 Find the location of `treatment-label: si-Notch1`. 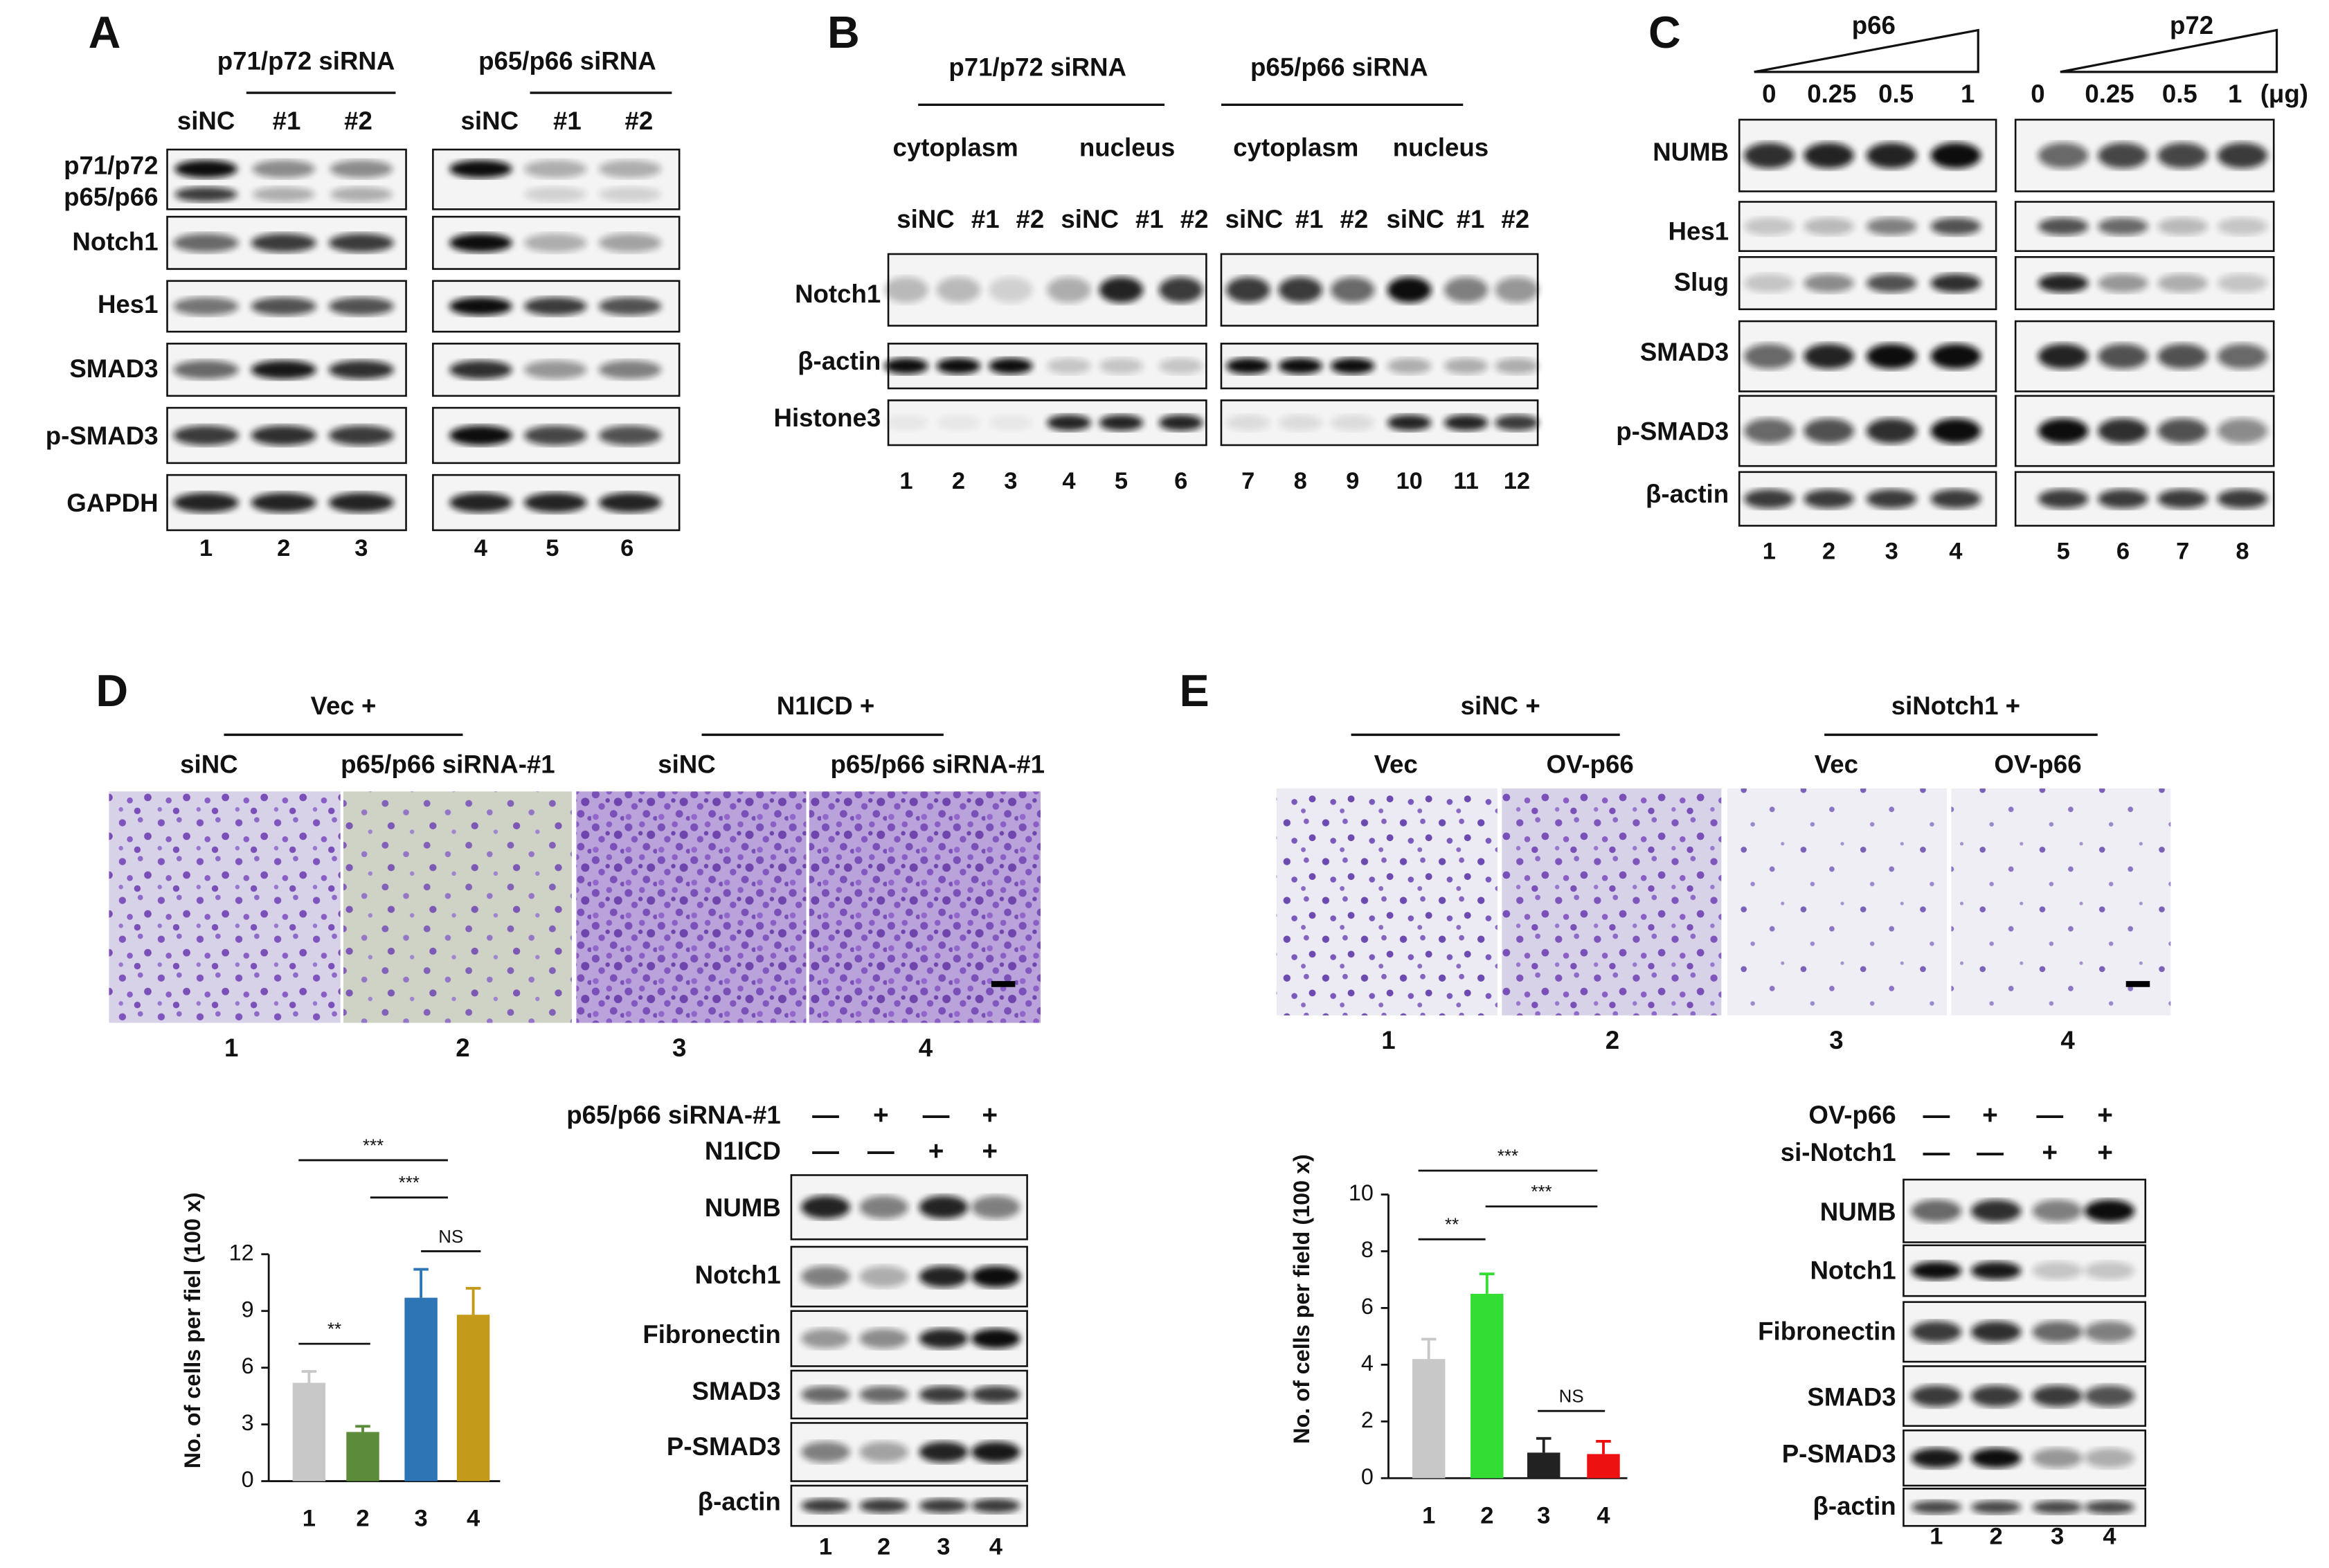

treatment-label: si-Notch1 is located at coordinates (1839, 1152).